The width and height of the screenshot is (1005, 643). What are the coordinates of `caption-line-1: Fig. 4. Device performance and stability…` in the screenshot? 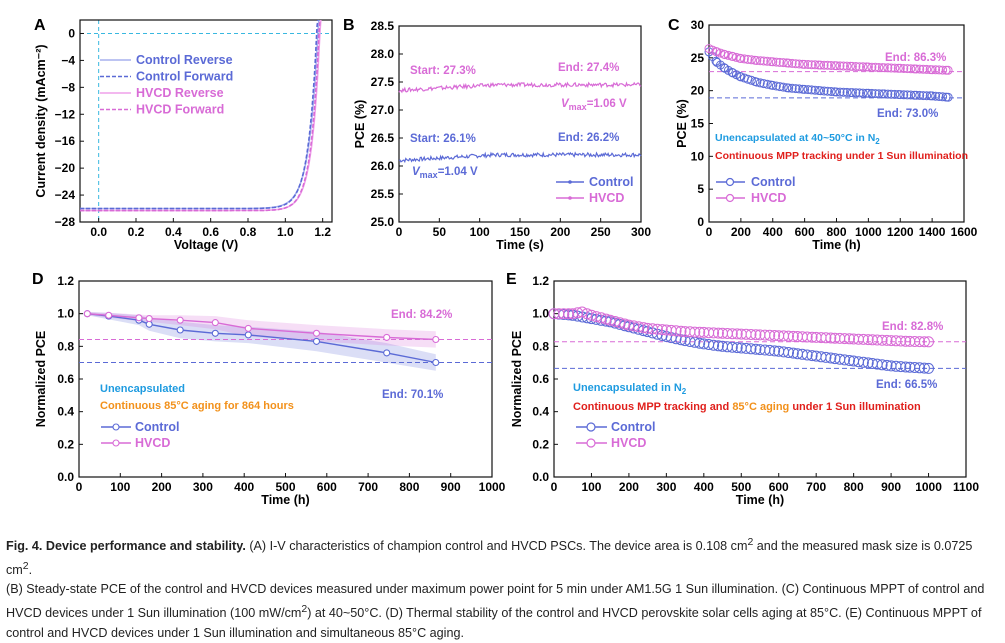 It's located at (489, 556).